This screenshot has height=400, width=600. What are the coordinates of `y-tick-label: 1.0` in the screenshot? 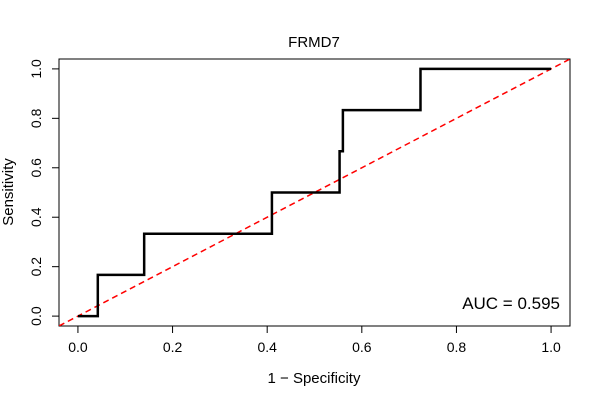 It's located at (36, 69).